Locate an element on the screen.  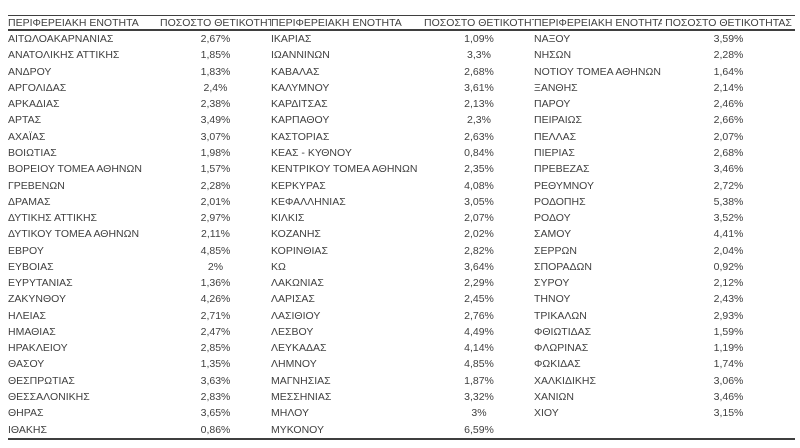
region-cell: ΚΟΖΑΝΗΣ is located at coordinates (296, 234).